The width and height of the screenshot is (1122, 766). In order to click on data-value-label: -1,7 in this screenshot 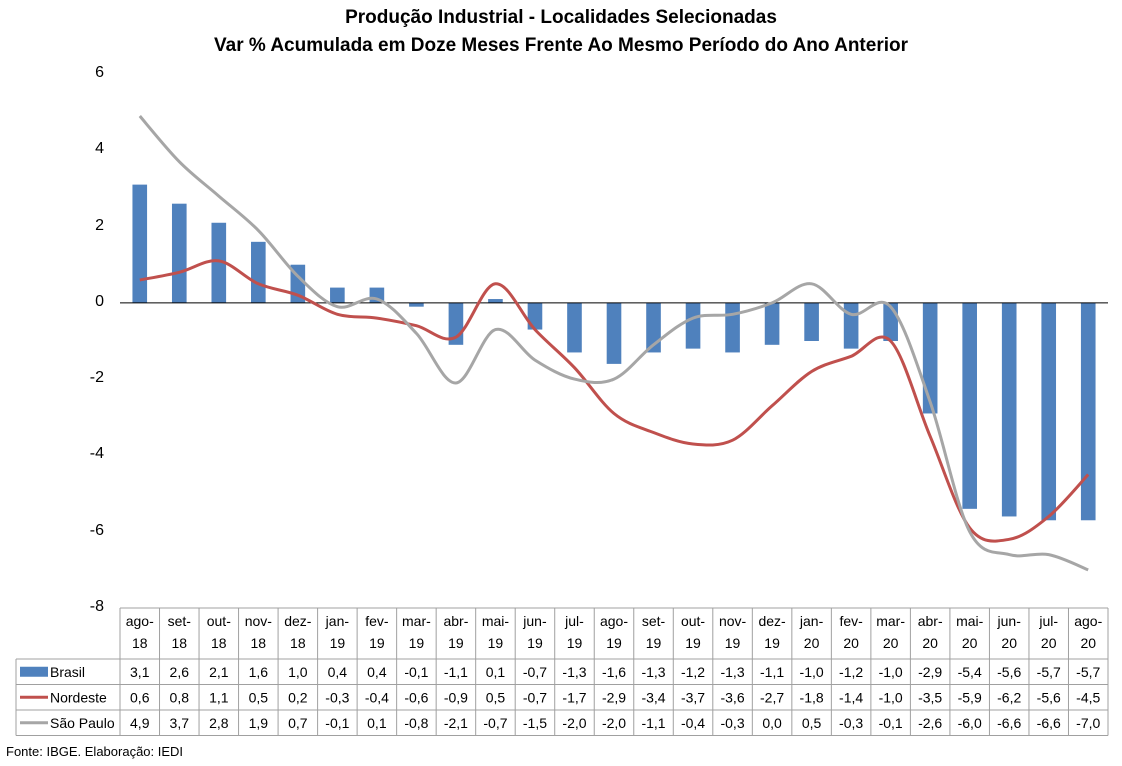, I will do `click(574, 697)`.